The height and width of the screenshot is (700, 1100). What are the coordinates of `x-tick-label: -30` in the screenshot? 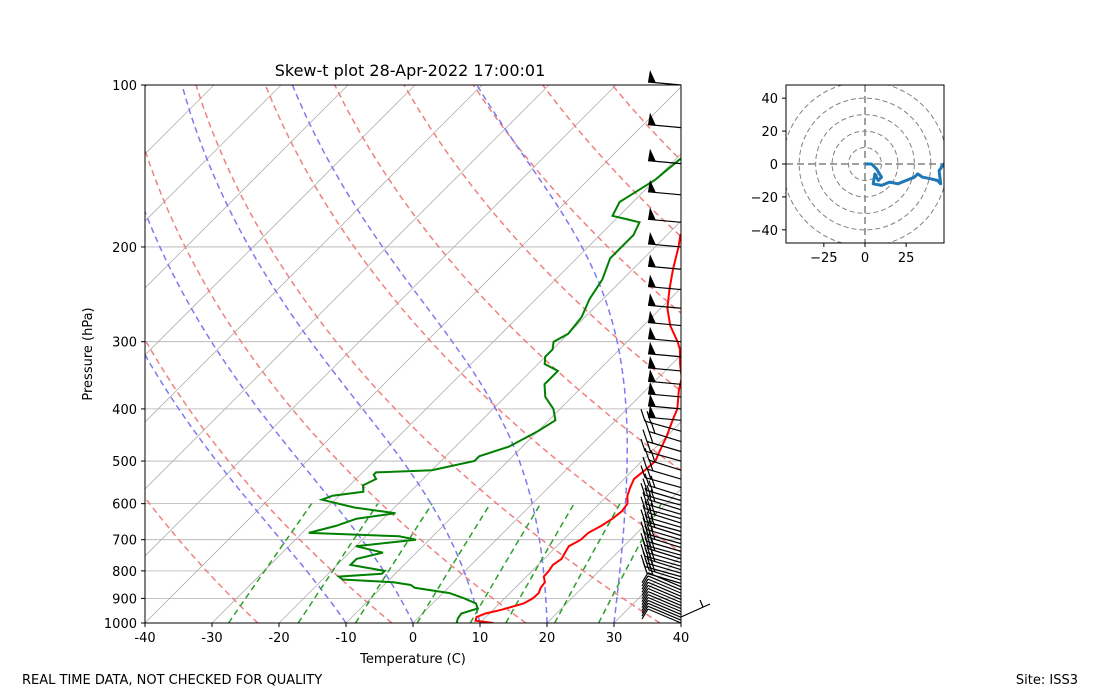 It's located at (211, 638).